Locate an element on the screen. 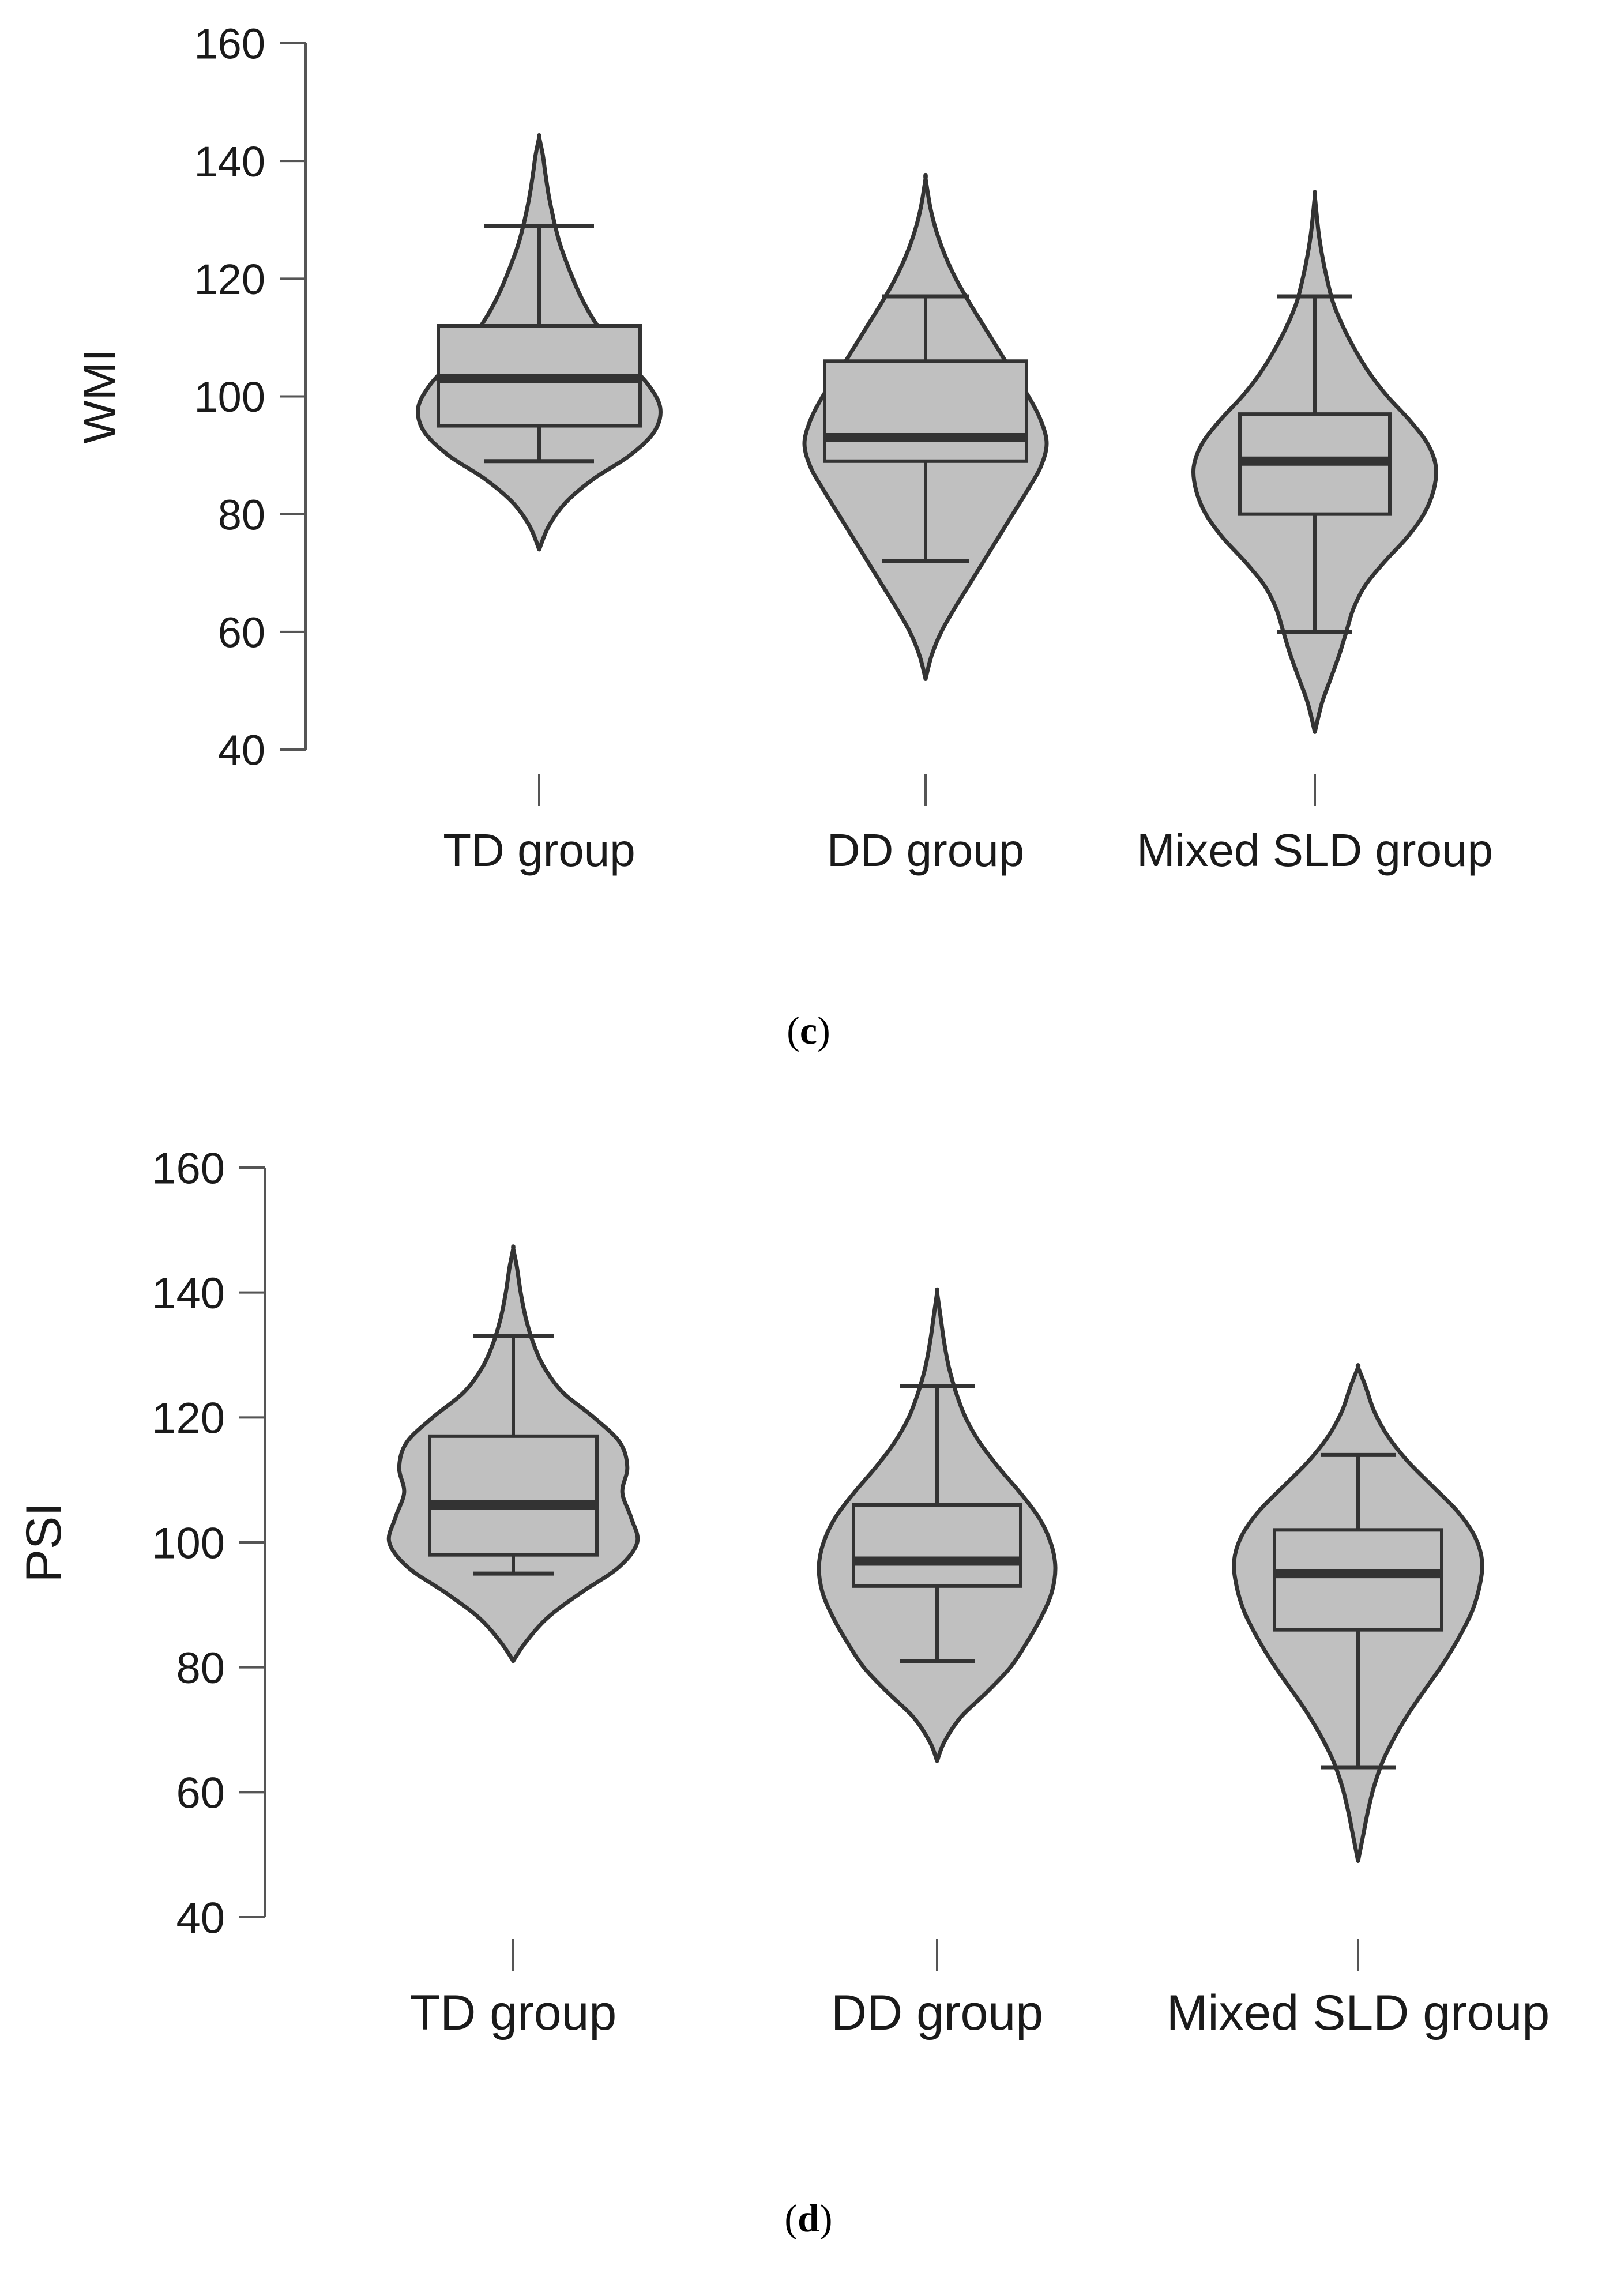  panel-caption: (d) is located at coordinates (808, 2218).